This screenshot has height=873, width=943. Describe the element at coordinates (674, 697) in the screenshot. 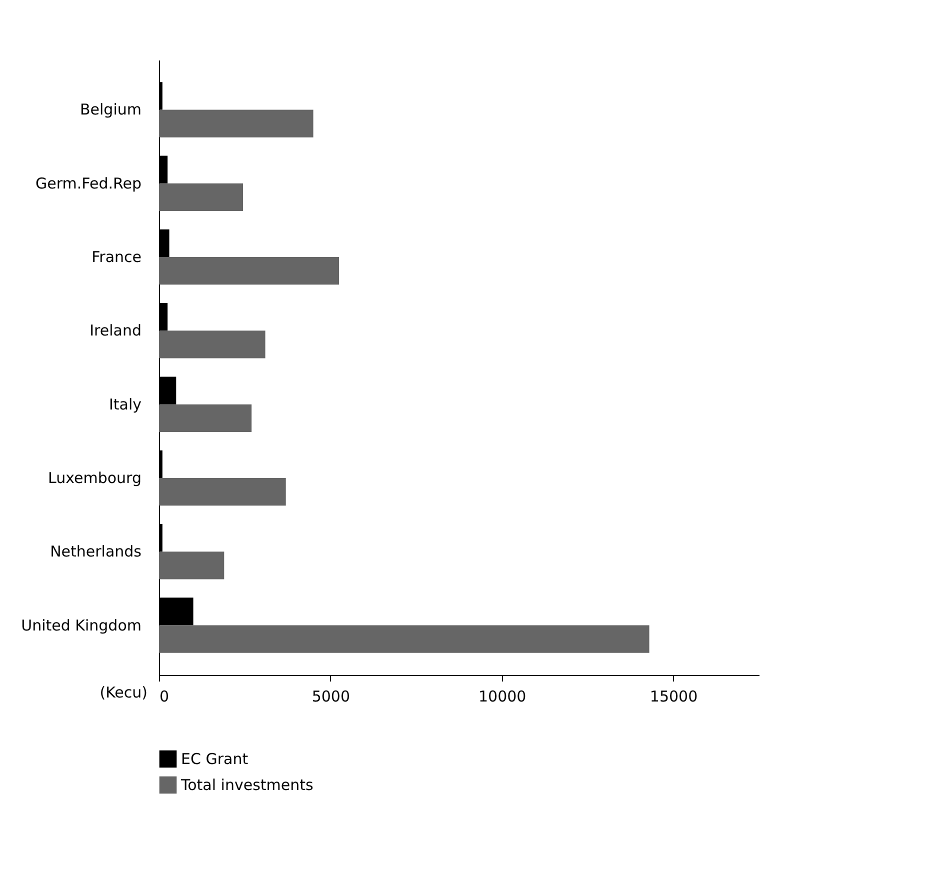

I see `x-tick-label: 15000` at that location.